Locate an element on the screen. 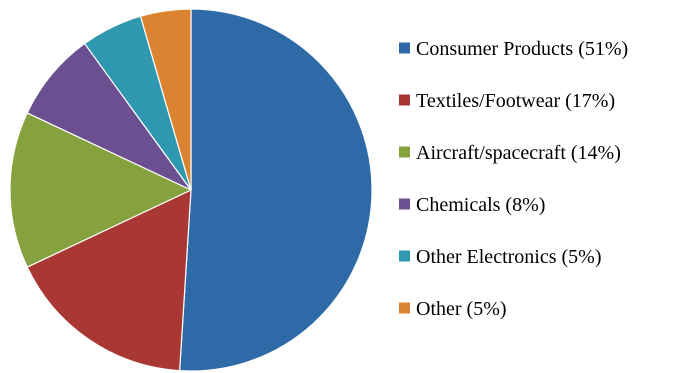 The height and width of the screenshot is (373, 674). legend-item: Other (5%) is located at coordinates (453, 309).